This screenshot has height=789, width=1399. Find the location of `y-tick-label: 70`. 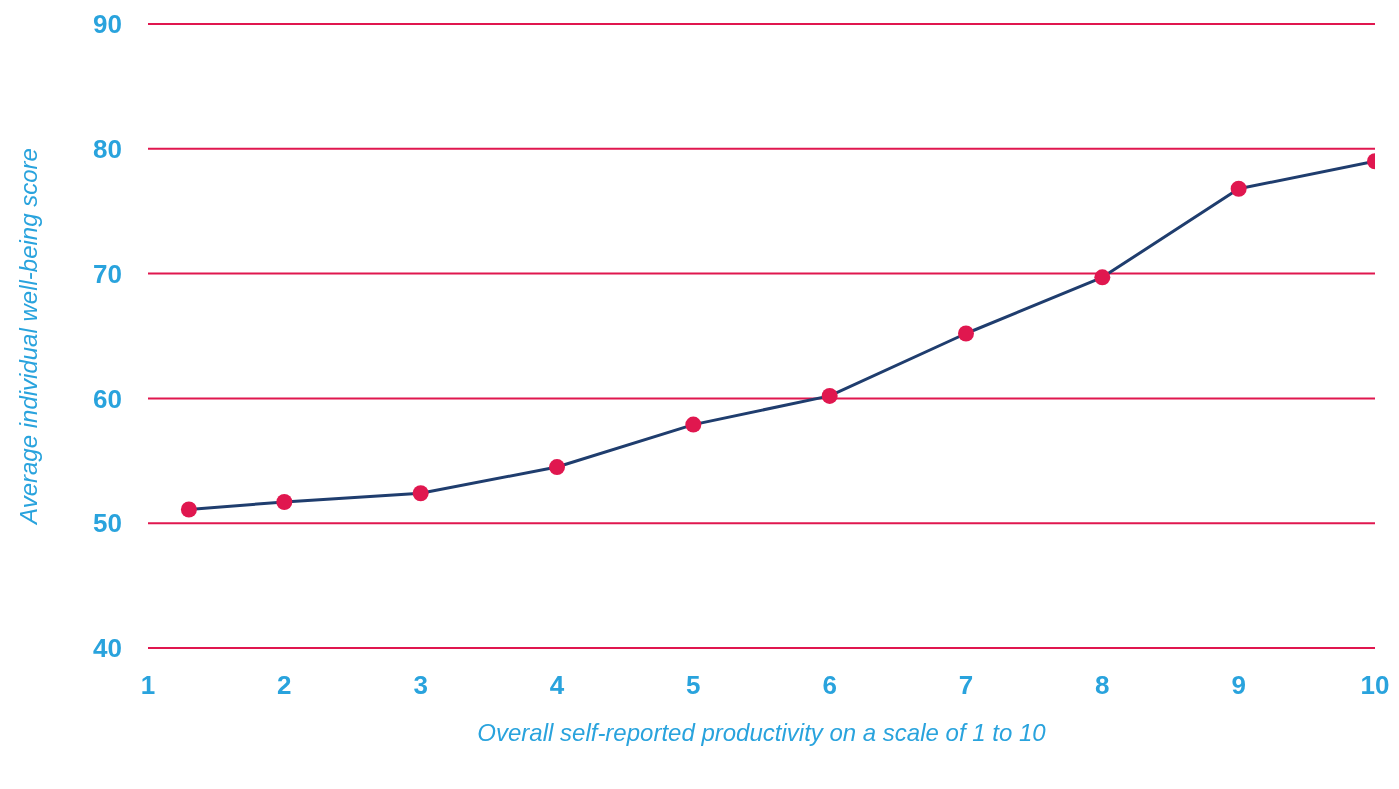

y-tick-label: 70 is located at coordinates (107, 273).